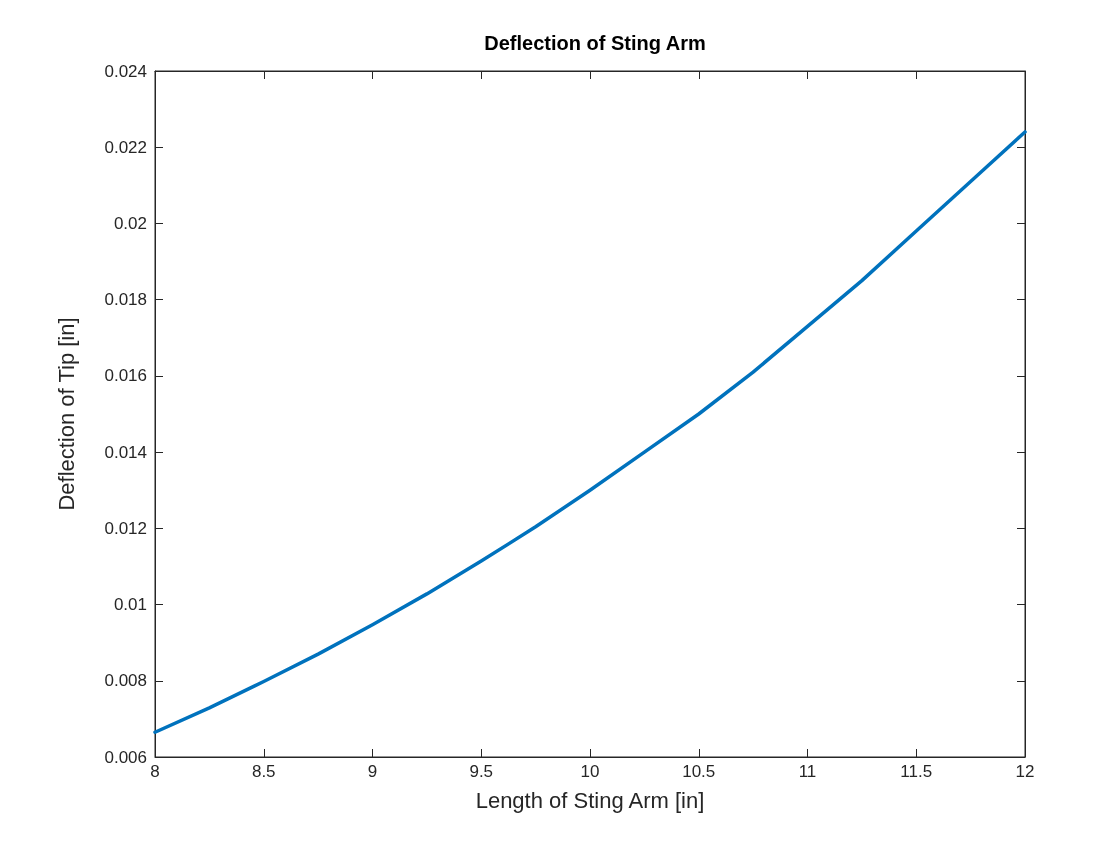  What do you see at coordinates (125, 681) in the screenshot?
I see `y-tick-label: 0.008` at bounding box center [125, 681].